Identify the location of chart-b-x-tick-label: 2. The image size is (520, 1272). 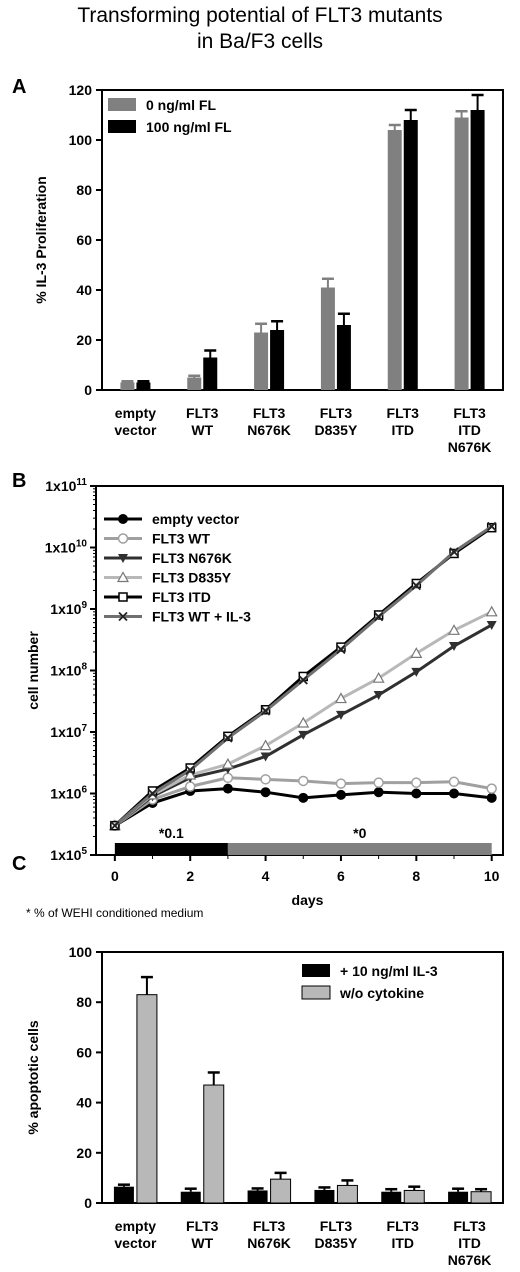
(190, 876).